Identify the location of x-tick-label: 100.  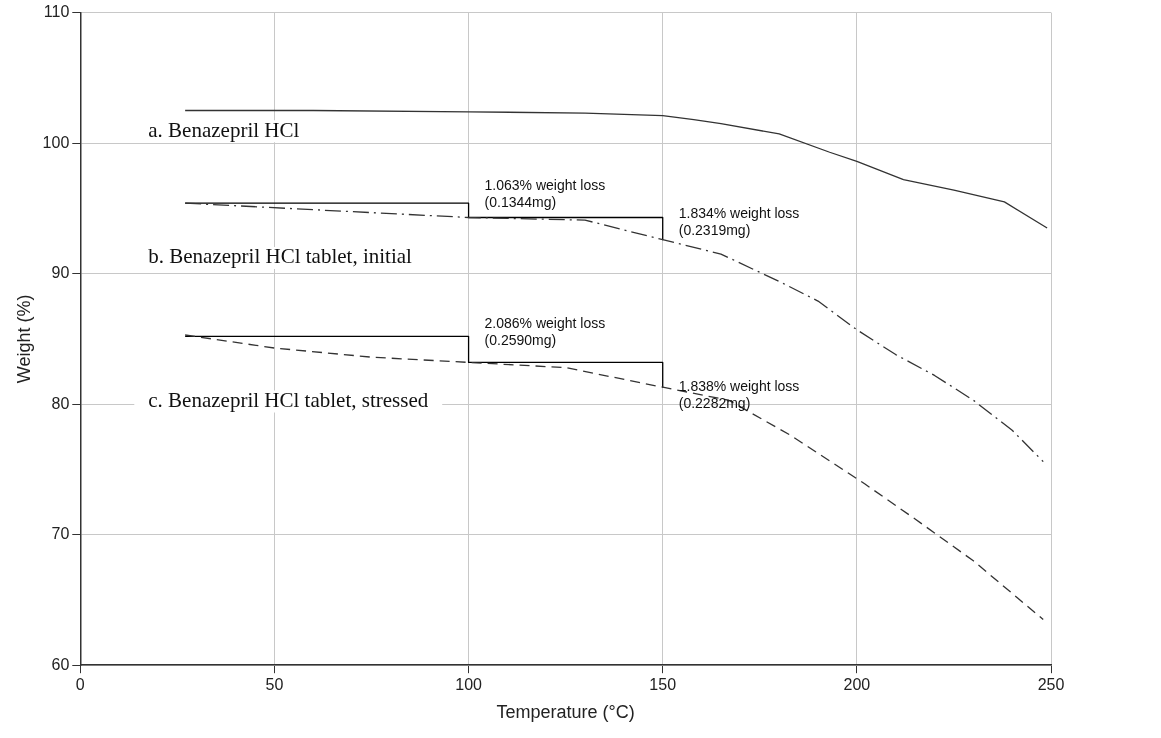
(469, 685).